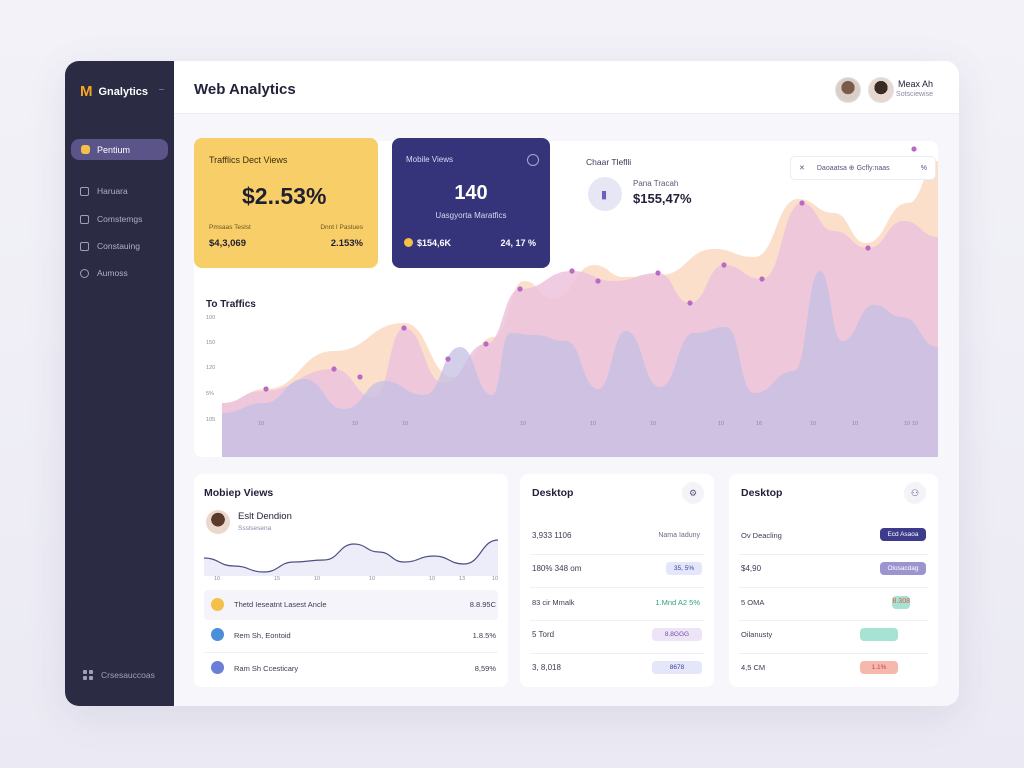 The width and height of the screenshot is (1024, 768). Describe the element at coordinates (84, 191) in the screenshot. I see `chart-icon` at that location.